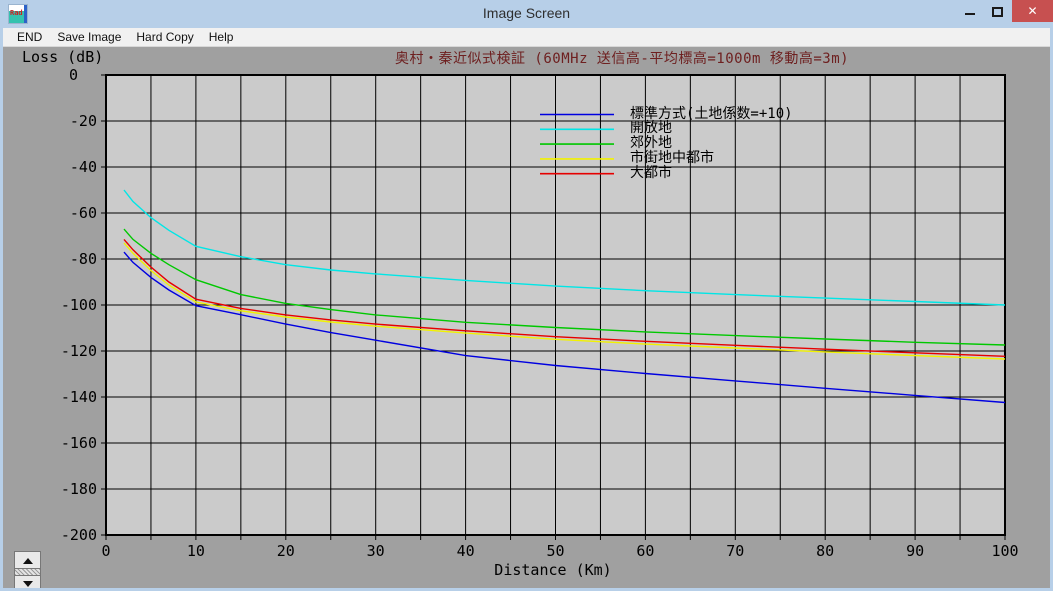  I want to click on chart-title: 奥村・秦近似式検証 (60MHz 送信高-平均標高=1000m 移動高=3m), so click(622, 59).